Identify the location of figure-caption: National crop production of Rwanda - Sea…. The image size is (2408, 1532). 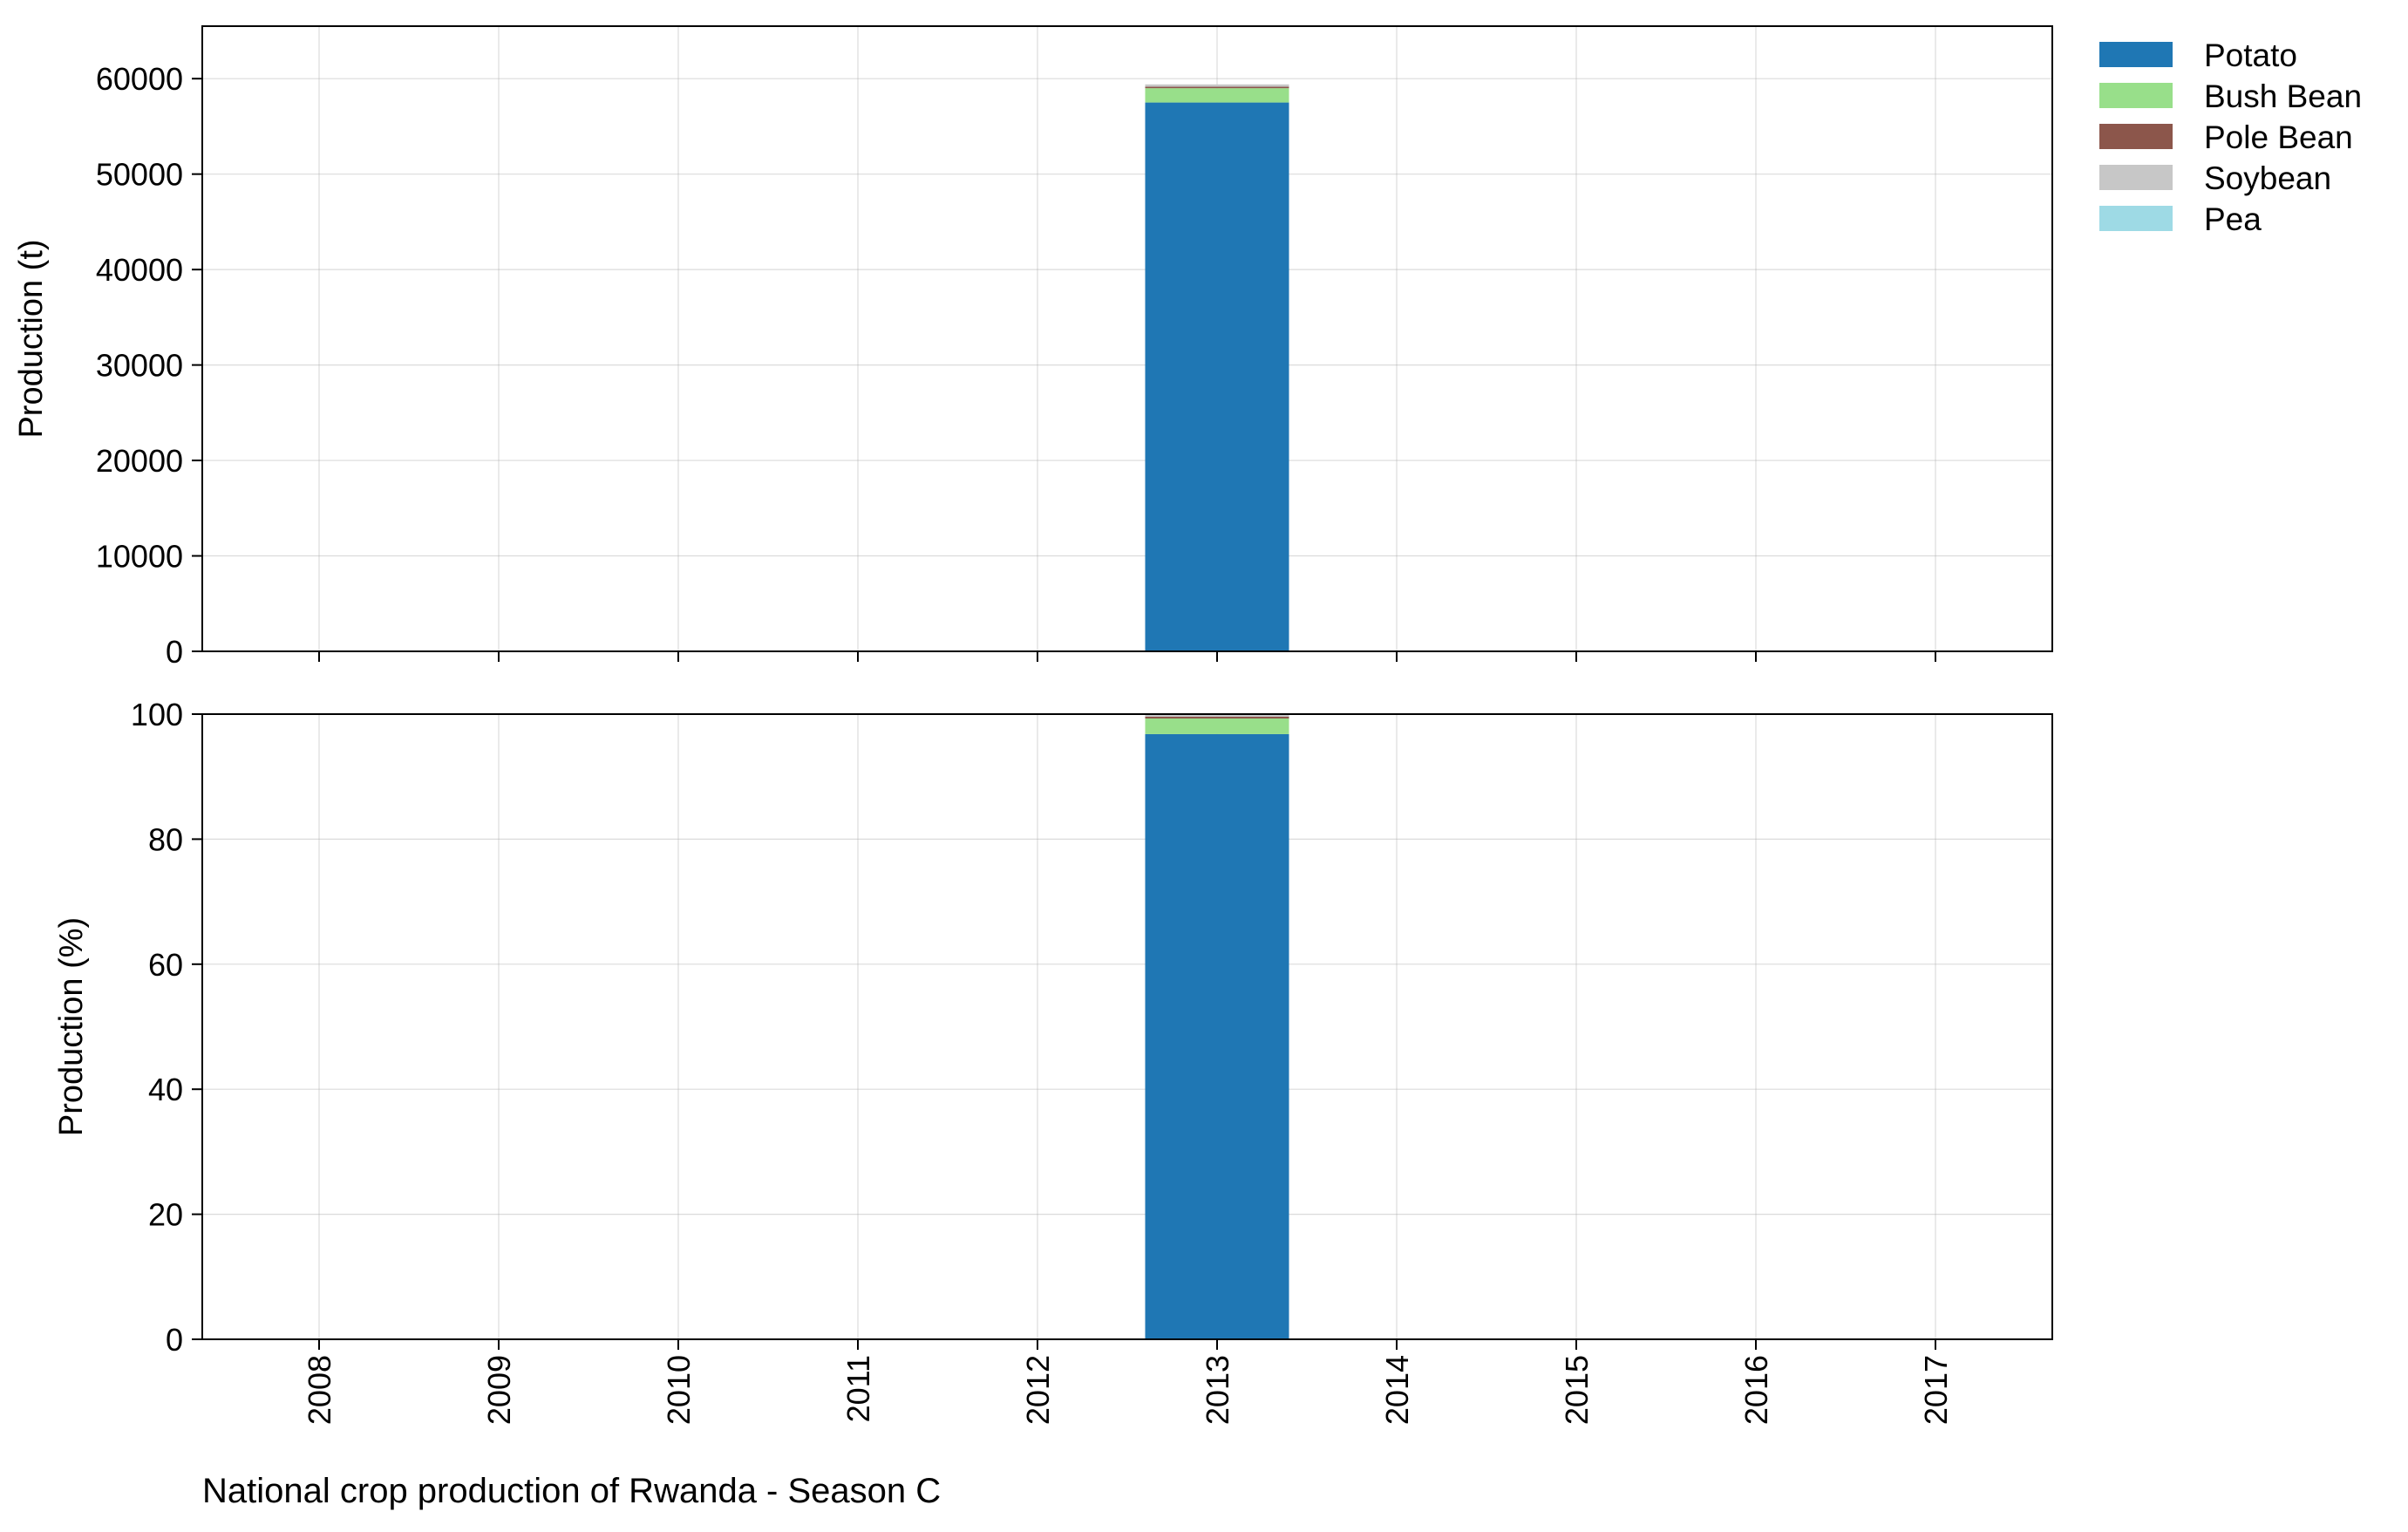
(571, 1491).